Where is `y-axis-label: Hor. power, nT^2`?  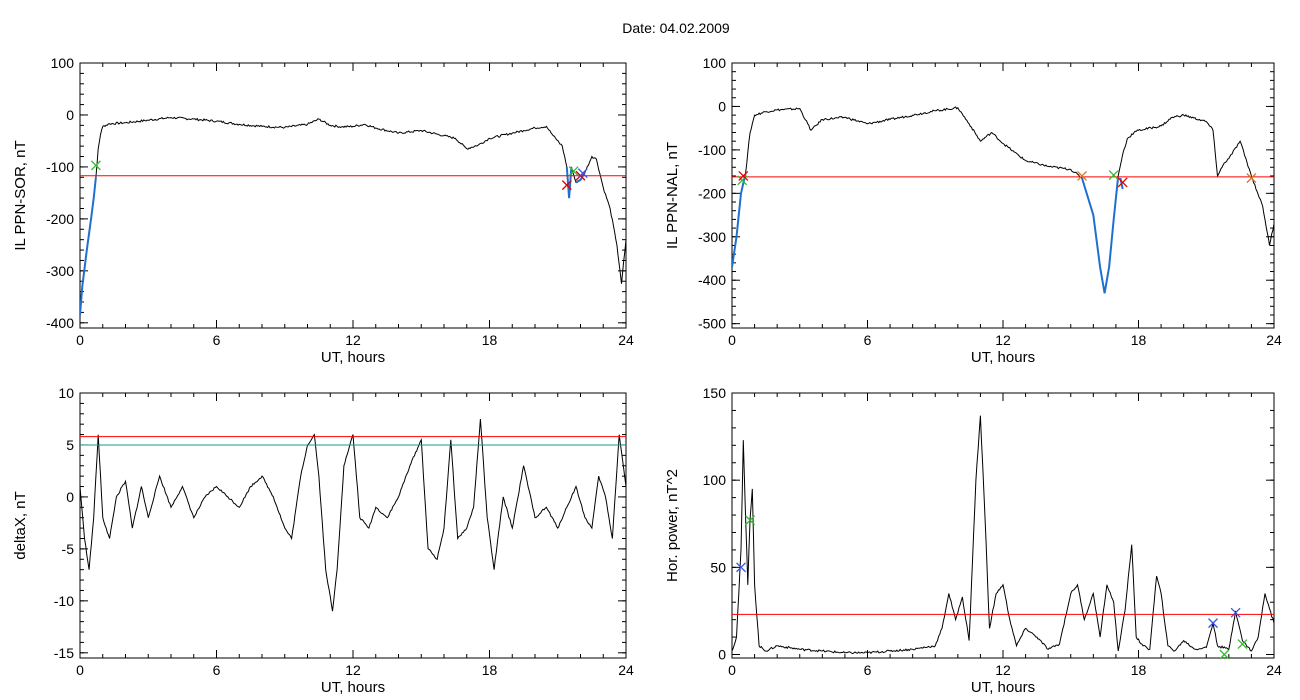
y-axis-label: Hor. power, nT^2 is located at coordinates (672, 525).